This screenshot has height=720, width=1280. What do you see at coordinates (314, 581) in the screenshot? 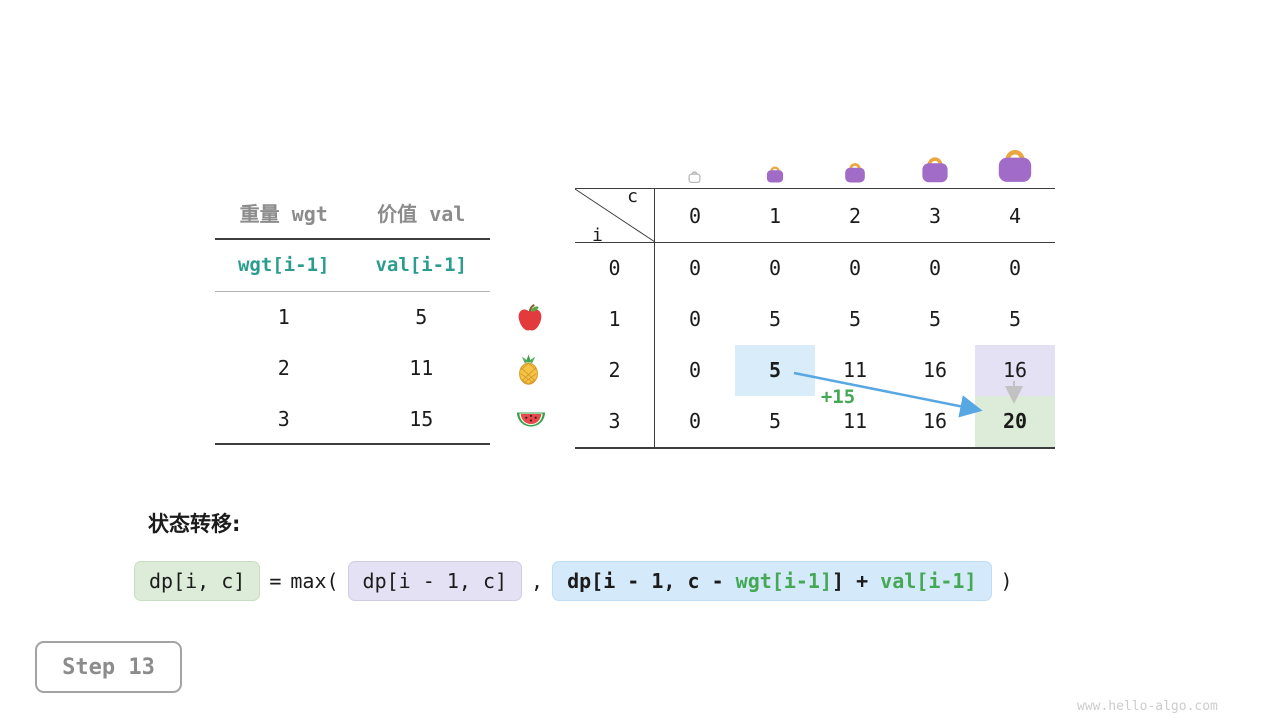
I see `formula-max-open: max(` at bounding box center [314, 581].